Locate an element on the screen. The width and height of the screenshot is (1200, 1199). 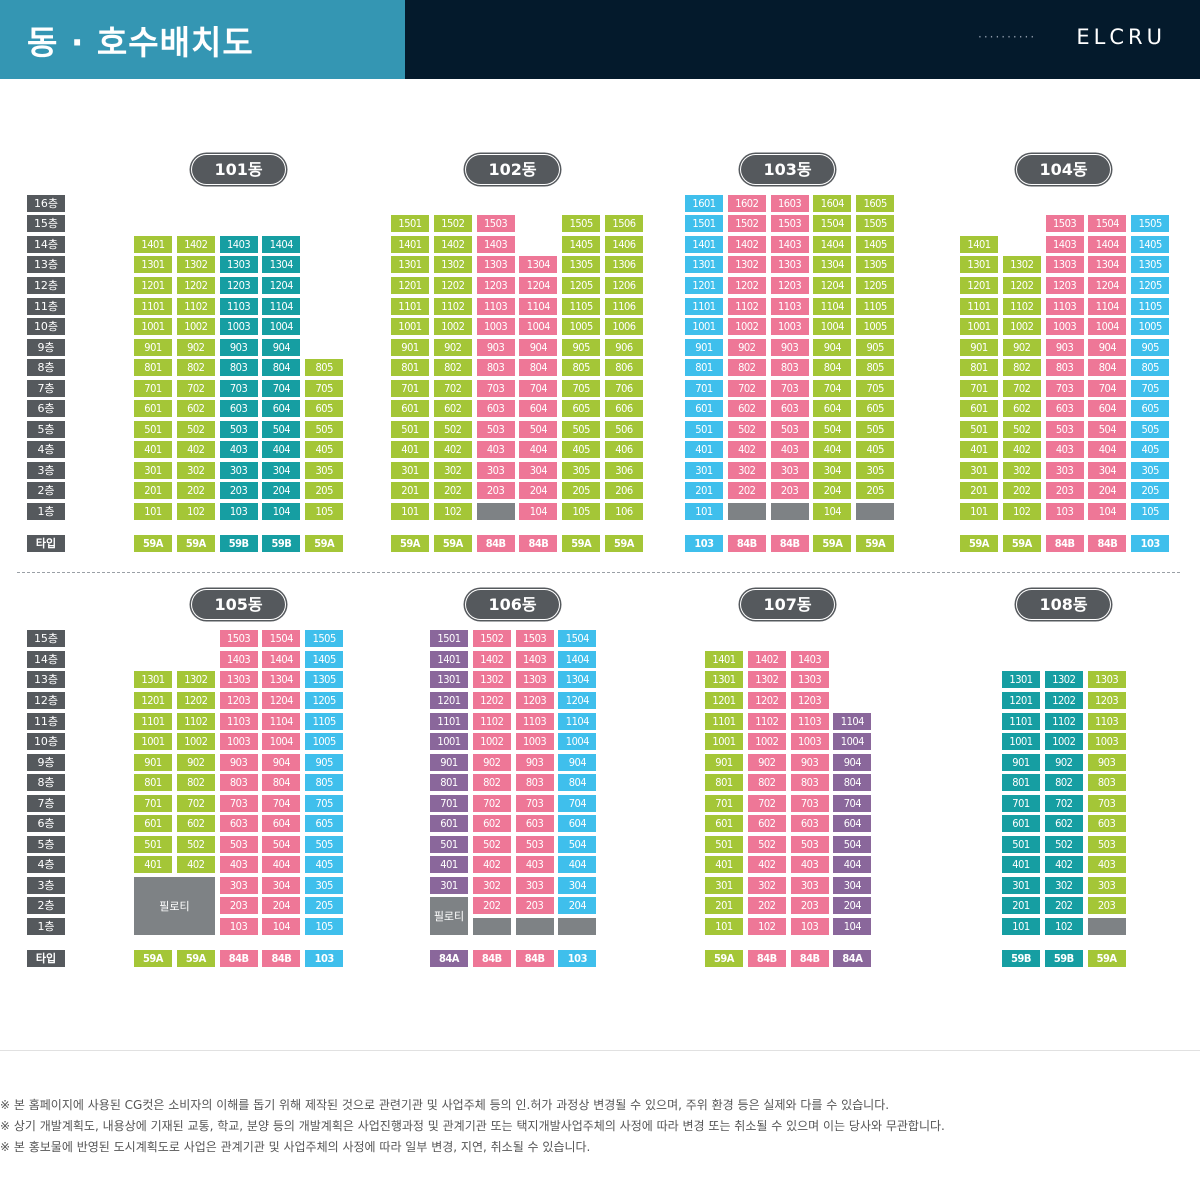
unit-cell: 101 is located at coordinates (1021, 926).